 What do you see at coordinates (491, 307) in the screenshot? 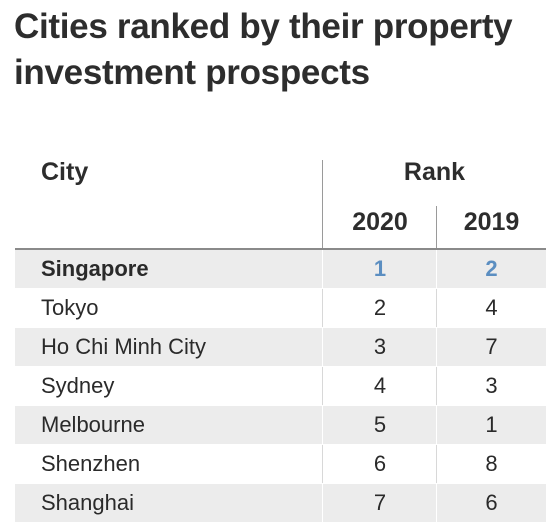
I see `rank-2019-cell: 4` at bounding box center [491, 307].